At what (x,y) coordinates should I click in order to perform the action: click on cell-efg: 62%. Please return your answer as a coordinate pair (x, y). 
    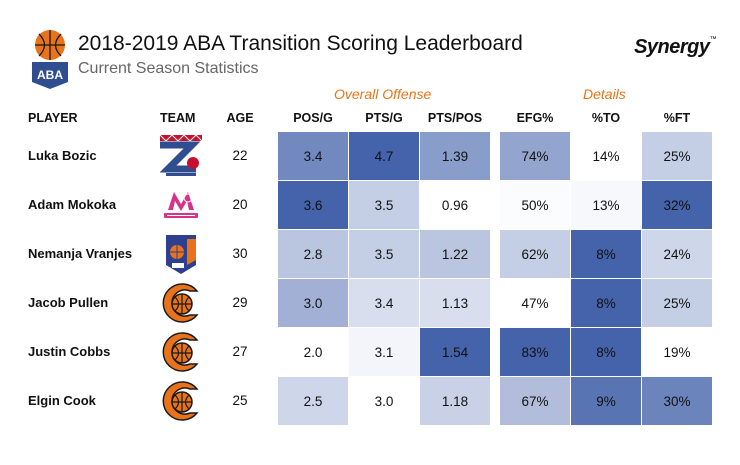
    Looking at the image, I should click on (535, 254).